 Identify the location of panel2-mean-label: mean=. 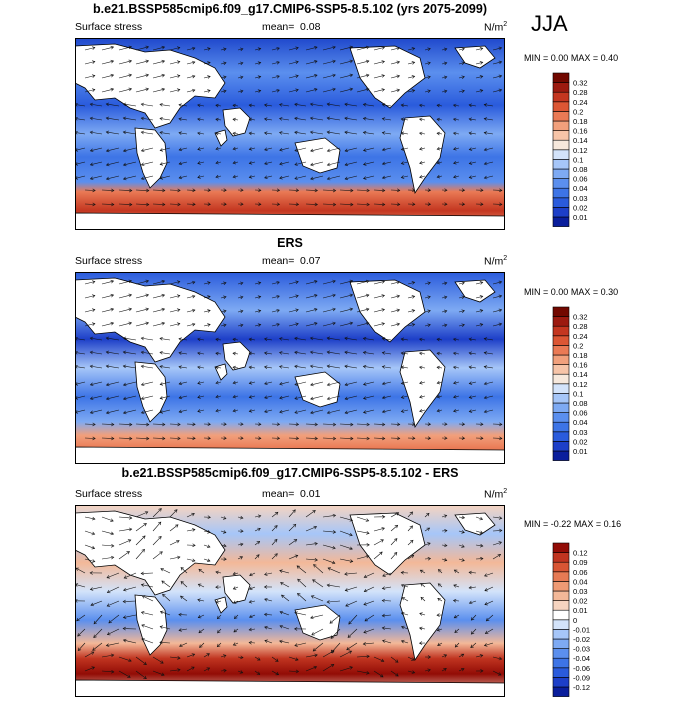
(278, 261).